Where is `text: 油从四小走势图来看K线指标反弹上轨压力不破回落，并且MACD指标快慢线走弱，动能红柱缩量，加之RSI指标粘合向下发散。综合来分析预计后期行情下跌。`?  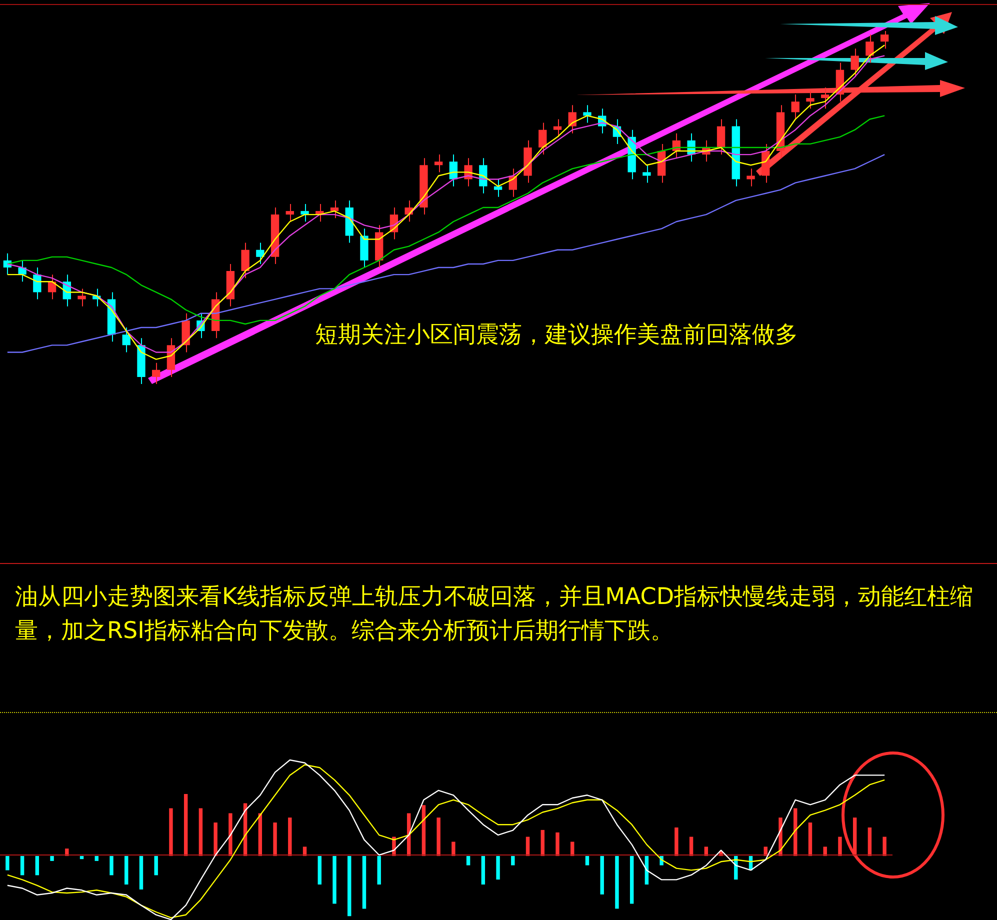
text: 油从四小走势图来看K线指标反弹上轨压力不破回落，并且MACD指标快慢线走弱，动能红柱缩量，加之RSI指标粘合向下发散。综合来分析预计后期行情下跌。 is located at coordinates (494, 614).